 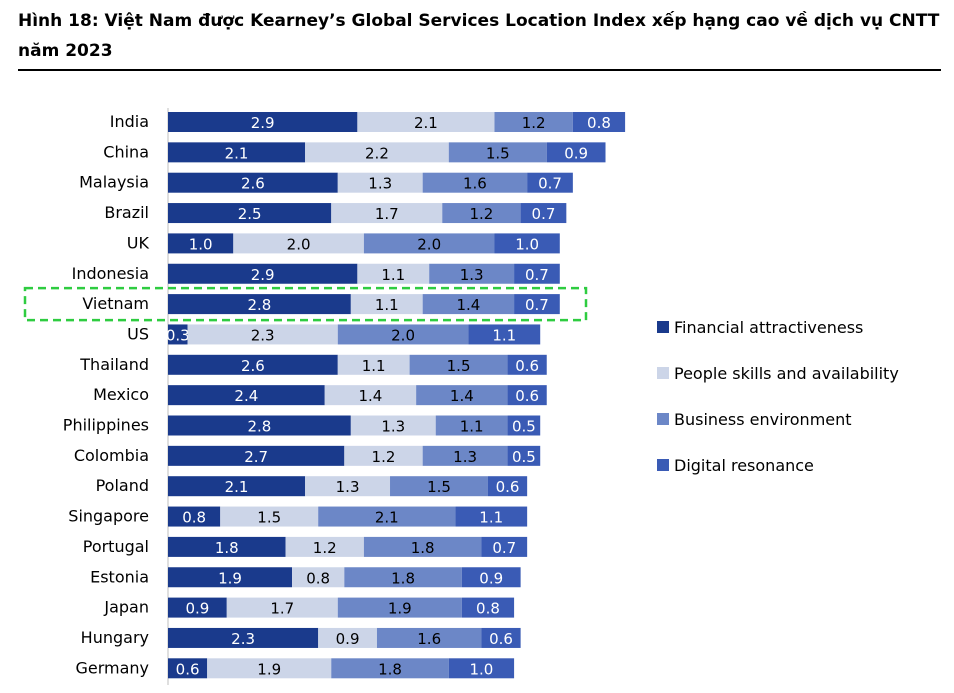 I want to click on category-label: China, so click(x=126, y=151).